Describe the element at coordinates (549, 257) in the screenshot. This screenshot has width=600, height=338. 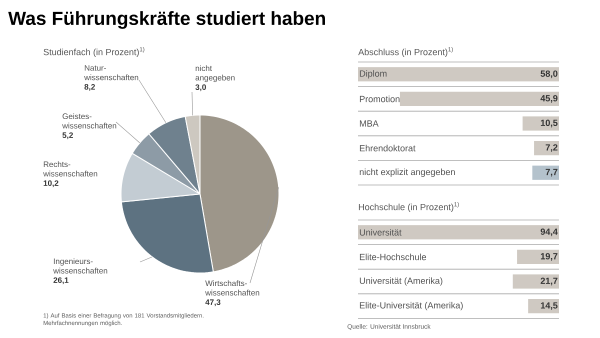
I see `data-label: 19,7` at that location.